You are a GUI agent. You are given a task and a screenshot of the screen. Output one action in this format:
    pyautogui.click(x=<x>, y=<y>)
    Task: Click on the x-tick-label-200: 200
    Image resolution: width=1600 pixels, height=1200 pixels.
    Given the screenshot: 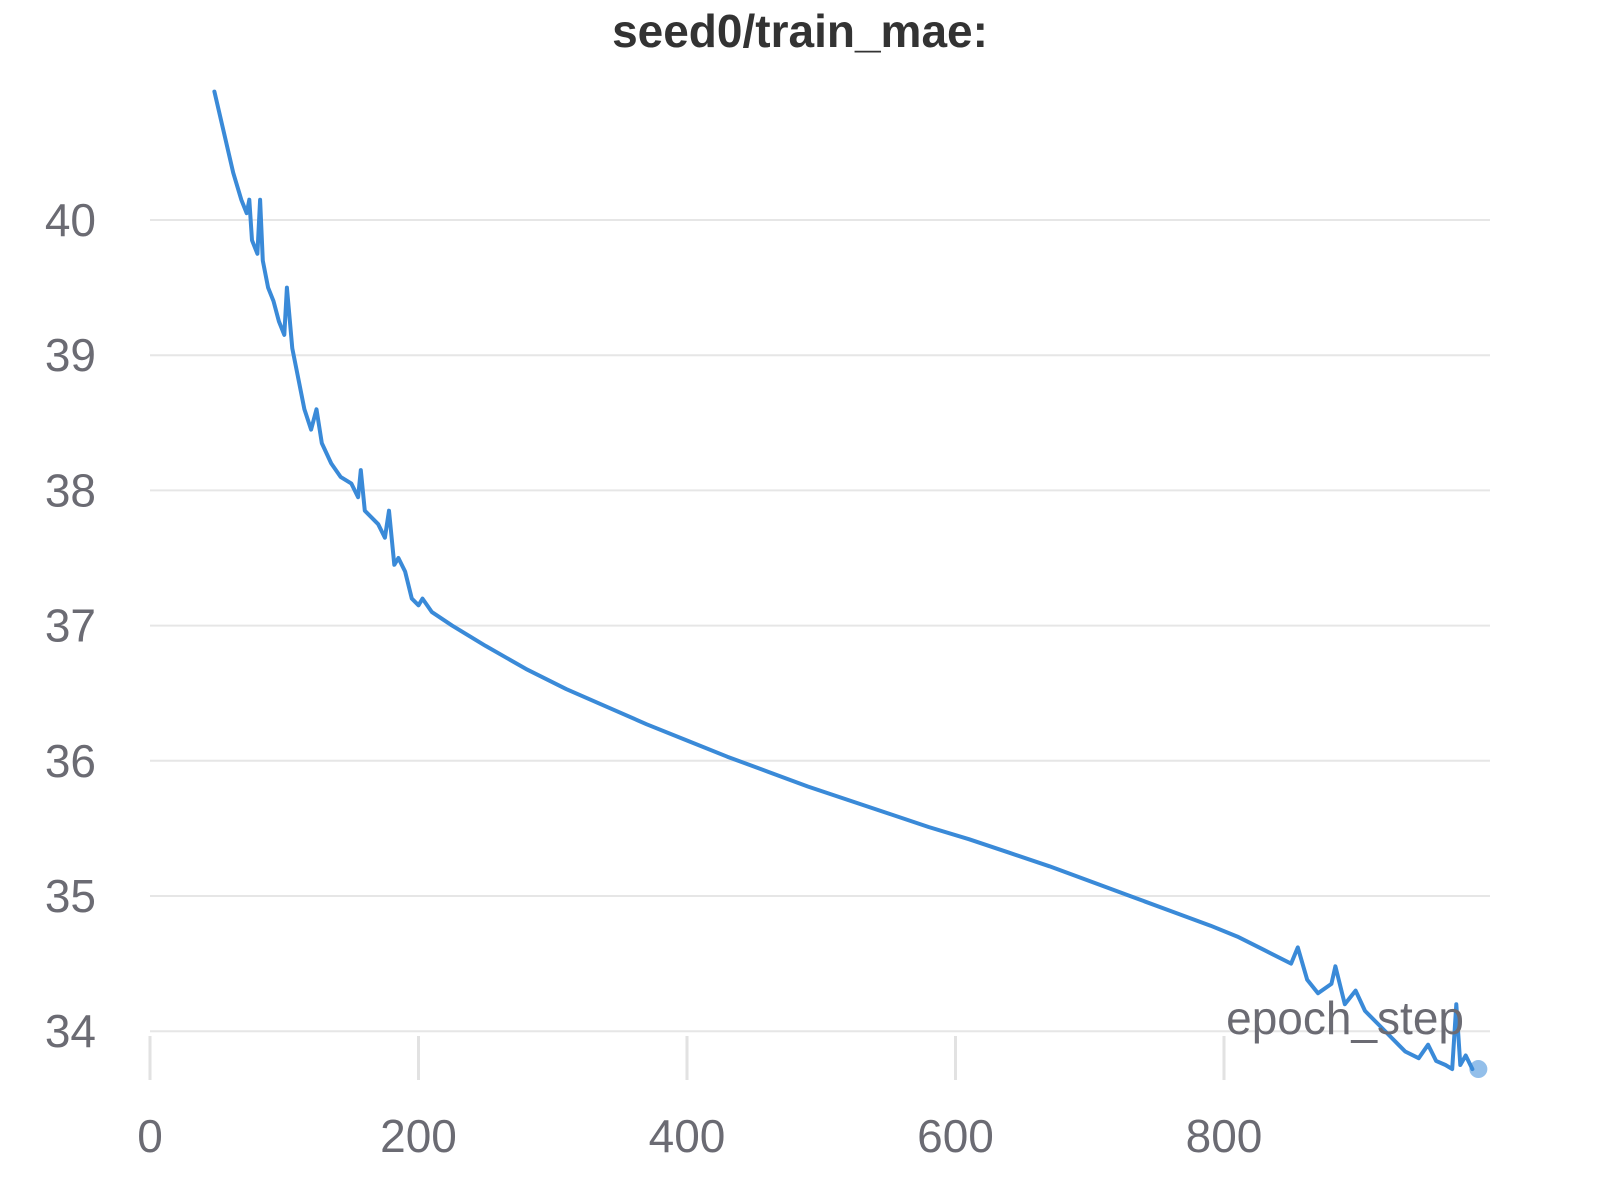 What is the action you would take?
    pyautogui.click(x=418, y=1136)
    